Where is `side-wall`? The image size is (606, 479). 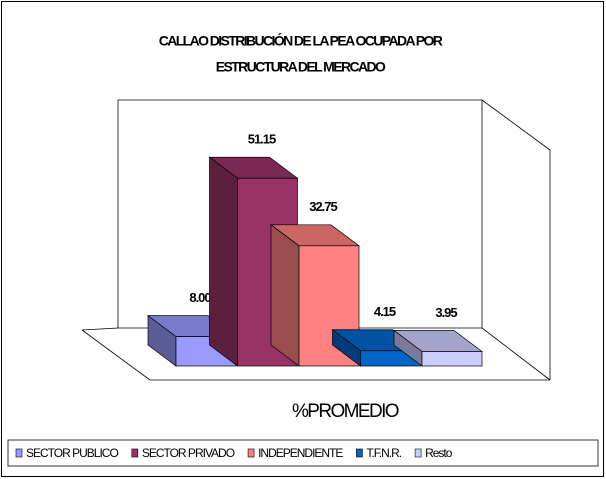
side-wall is located at coordinates (516, 239).